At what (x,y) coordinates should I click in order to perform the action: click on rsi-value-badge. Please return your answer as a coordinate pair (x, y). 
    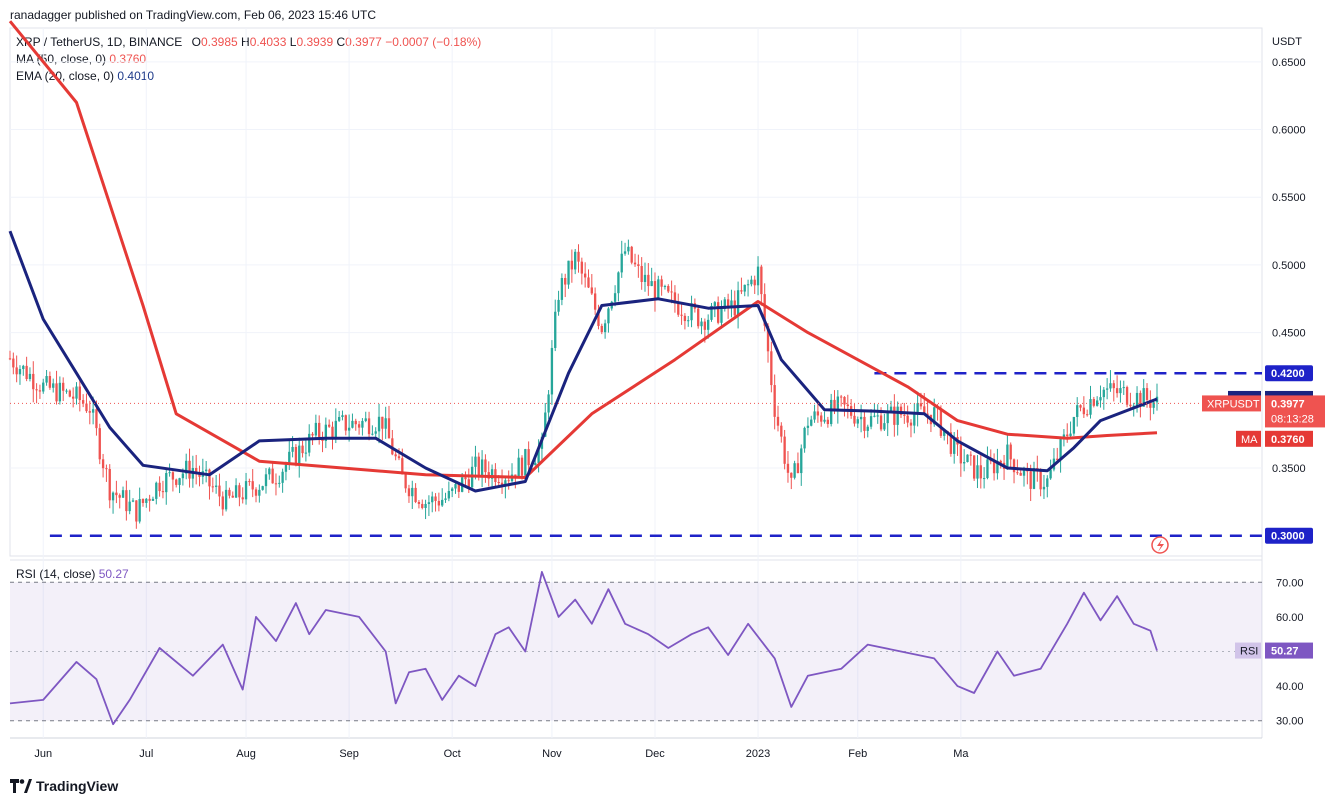
    Looking at the image, I should click on (1289, 650).